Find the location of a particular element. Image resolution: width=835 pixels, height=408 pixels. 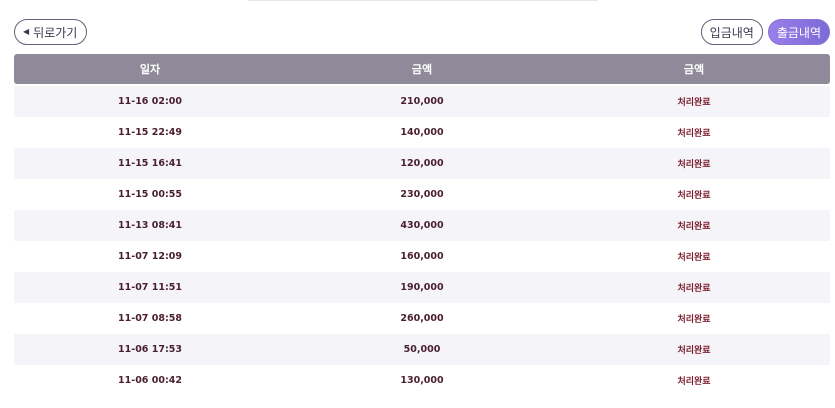

tab-withdrawal-label: 출금내역 is located at coordinates (798, 32).